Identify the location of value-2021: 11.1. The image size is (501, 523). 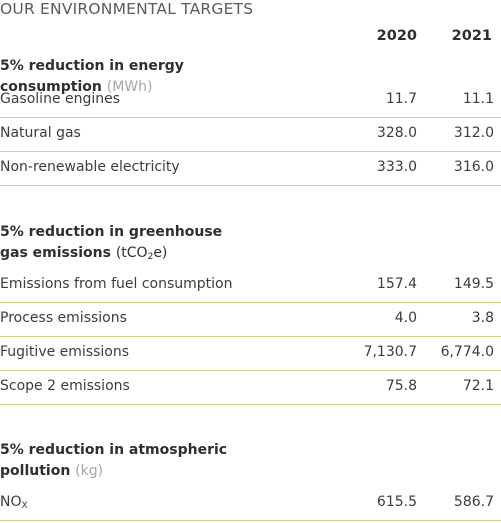
(478, 99).